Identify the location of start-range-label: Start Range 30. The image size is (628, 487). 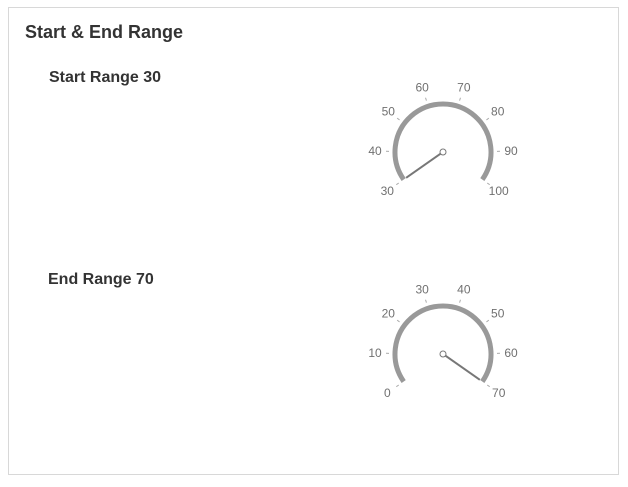
(105, 77).